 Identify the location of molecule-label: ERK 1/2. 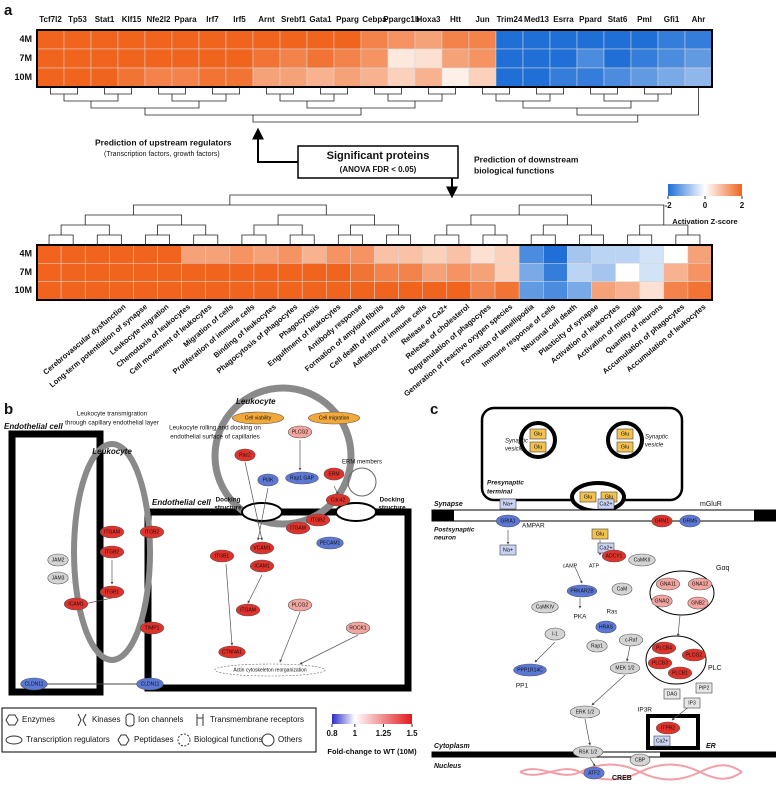
(585, 712).